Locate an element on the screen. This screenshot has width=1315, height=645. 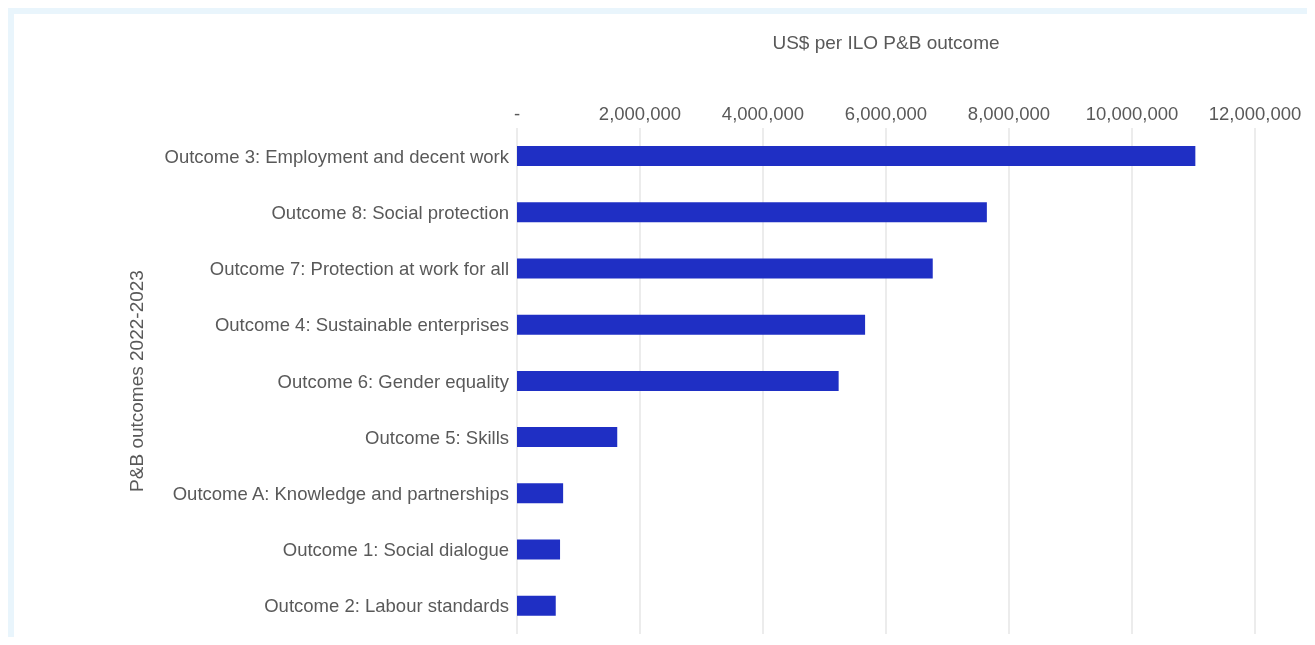
x-tick-label: 2,000,000 is located at coordinates (640, 113).